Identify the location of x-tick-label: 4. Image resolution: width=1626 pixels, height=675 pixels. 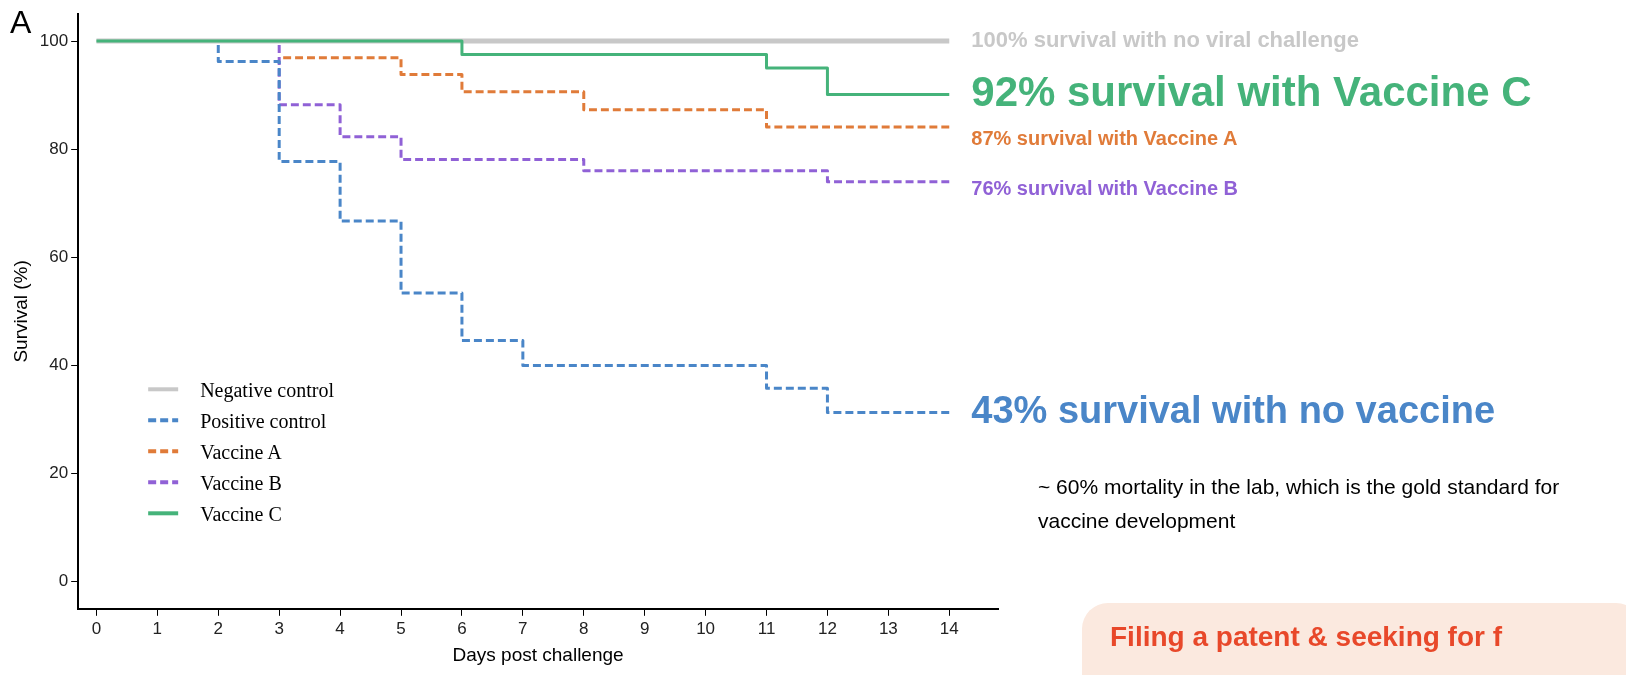
(340, 628).